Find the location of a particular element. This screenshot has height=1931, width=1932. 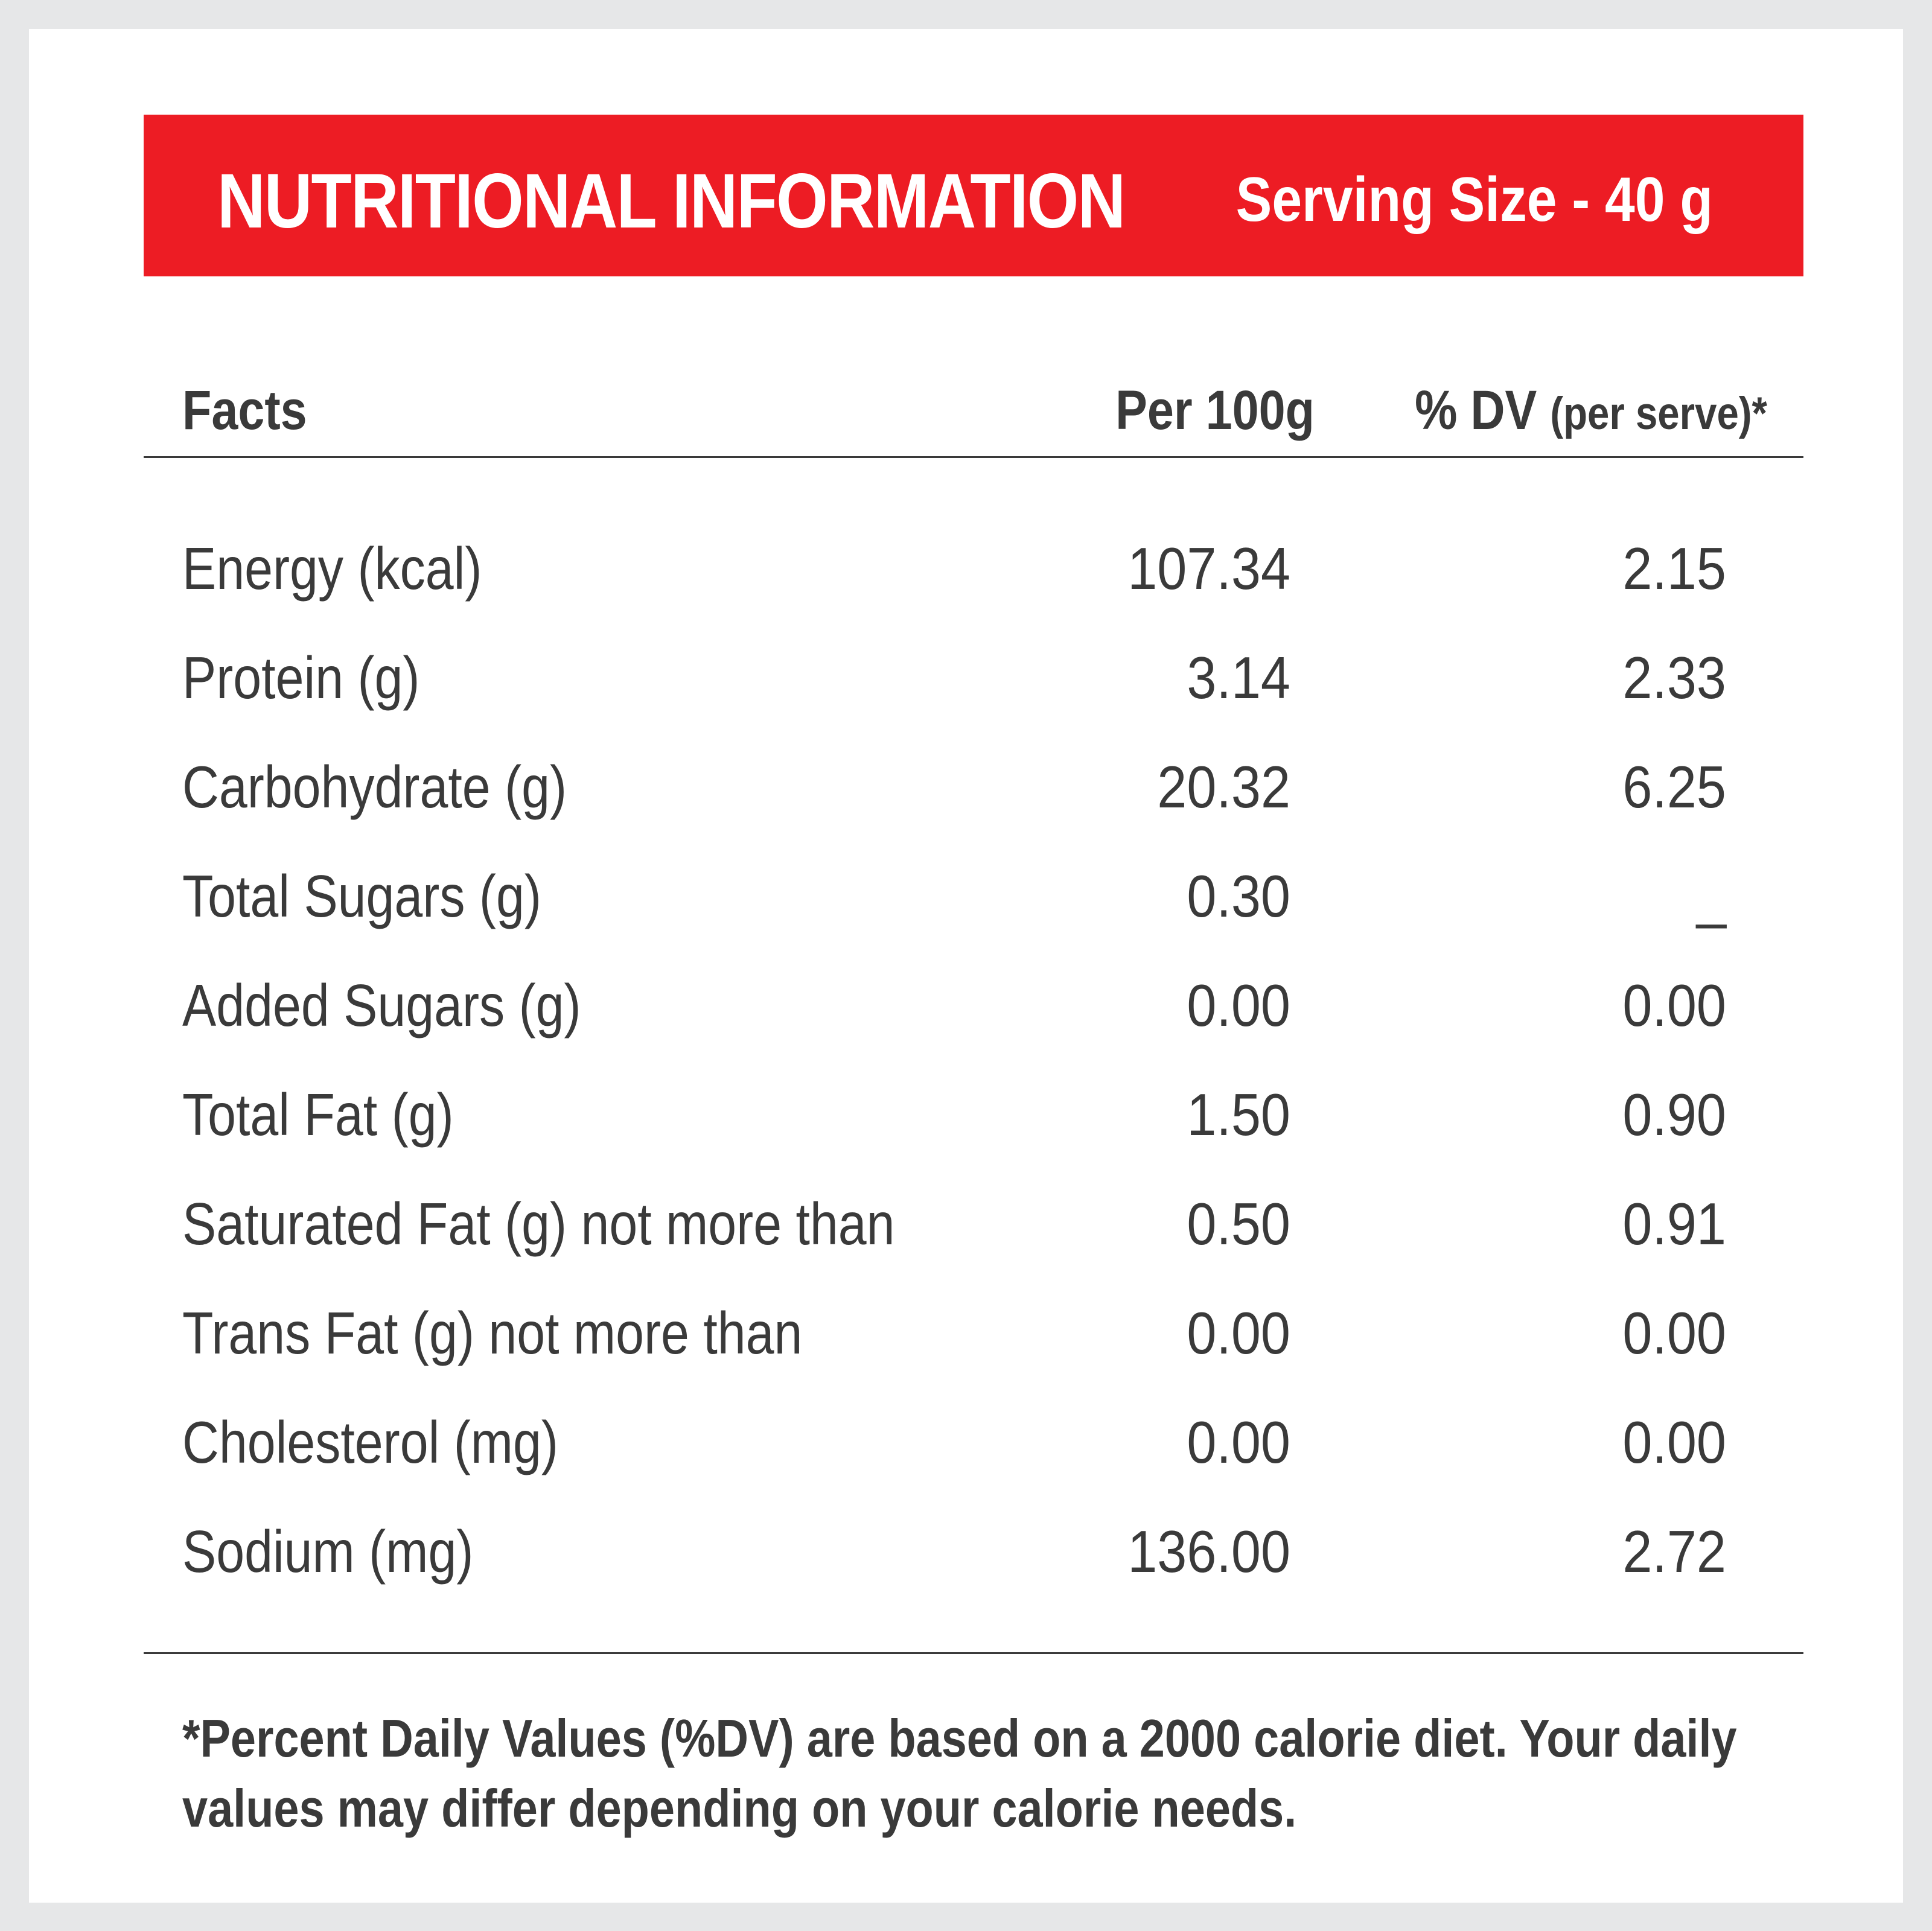

per-100g-value: 136.00 is located at coordinates (1208, 1551).